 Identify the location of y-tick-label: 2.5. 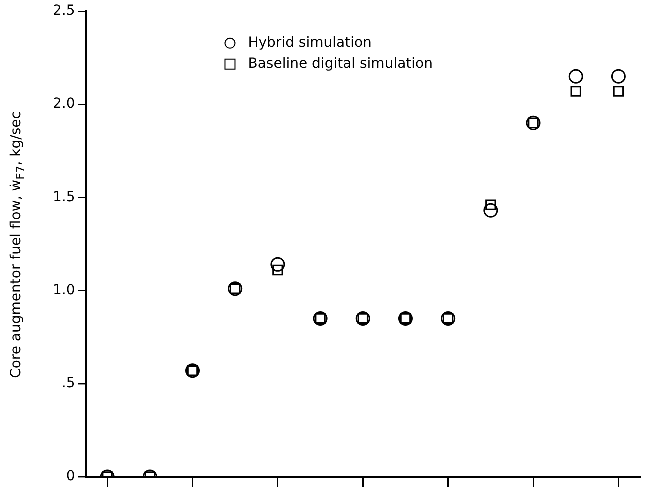
(64, 11).